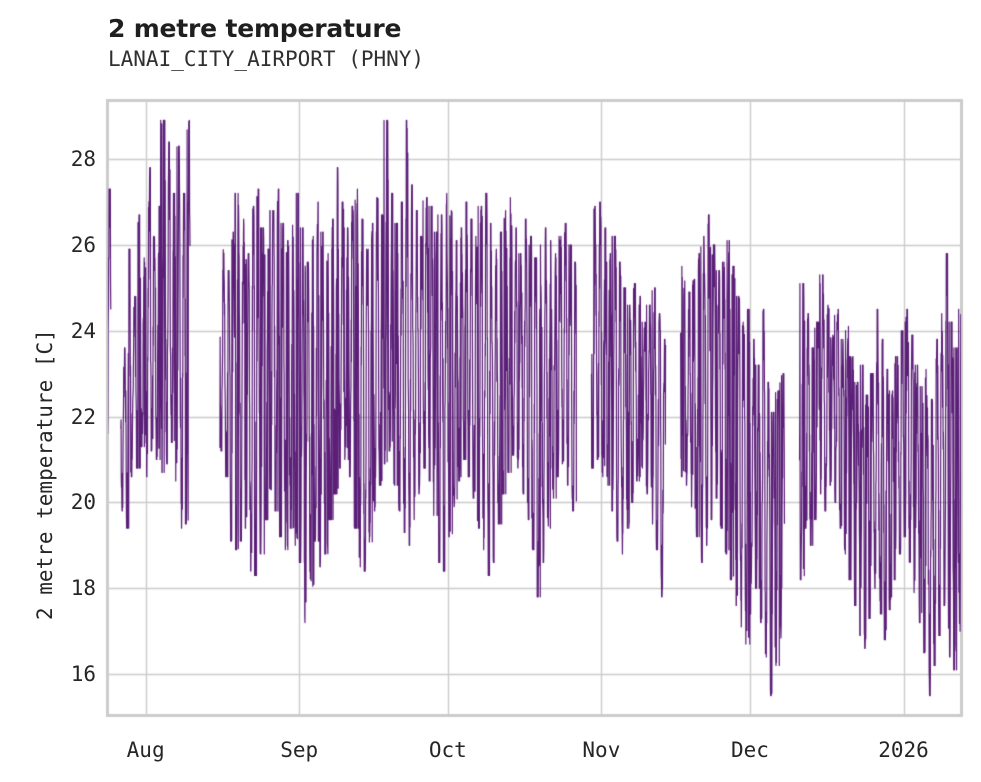 The height and width of the screenshot is (782, 981). I want to click on x-tick-label: 2026, so click(903, 750).